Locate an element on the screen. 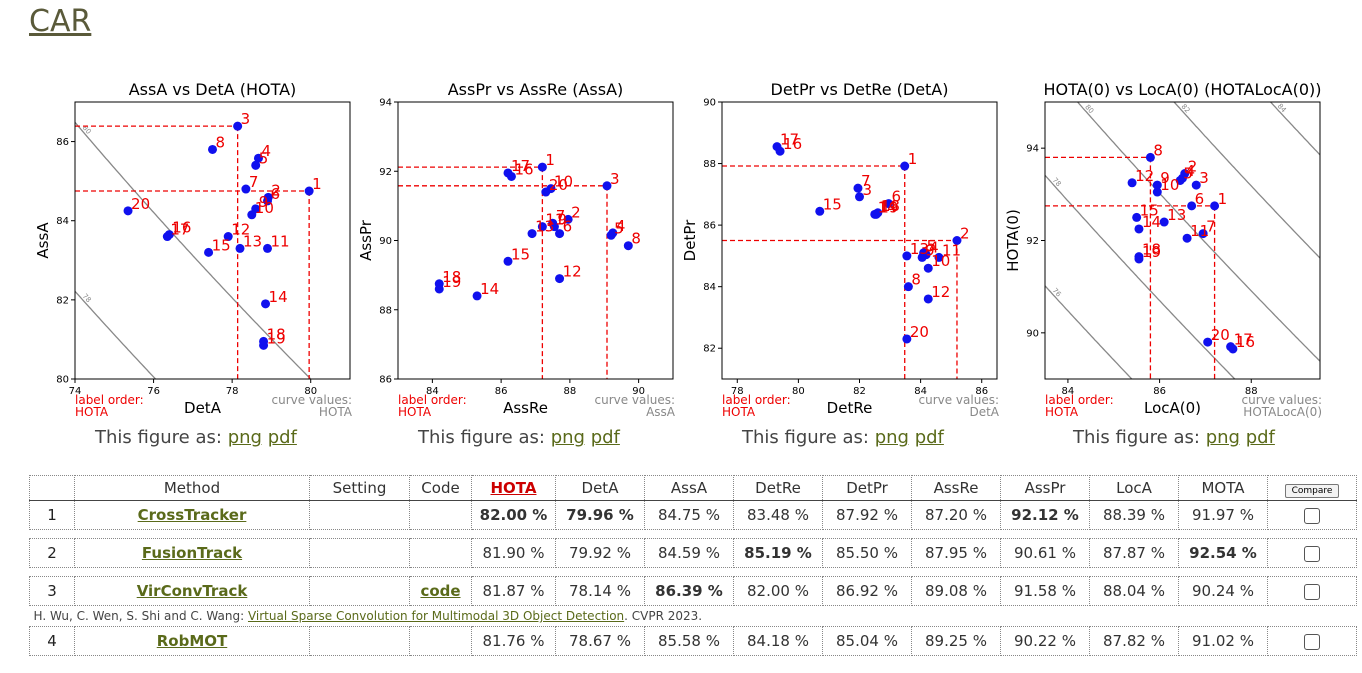 Image resolution: width=1362 pixels, height=673 pixels. data-point-label: 4 is located at coordinates (621, 226).